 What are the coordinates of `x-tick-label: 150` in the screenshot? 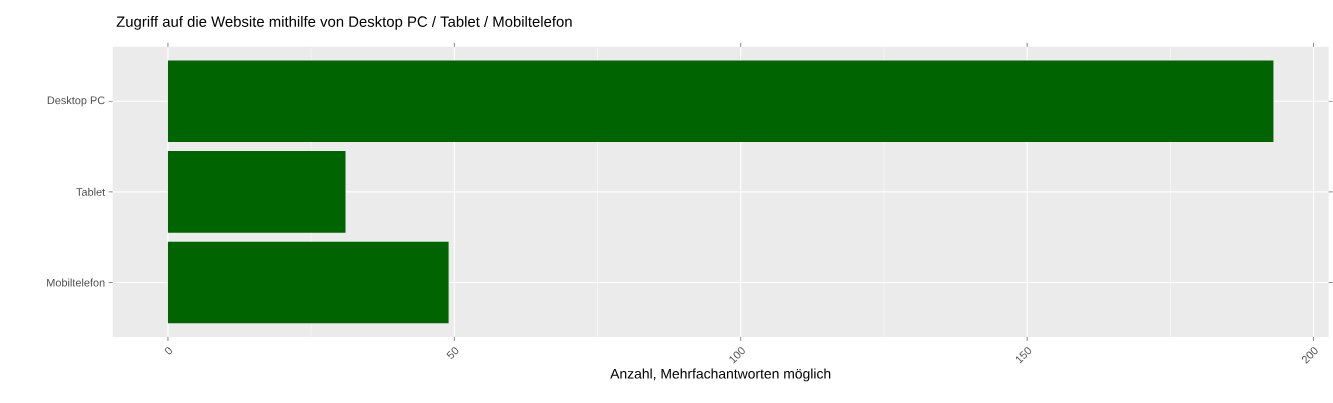 It's located at (1023, 355).